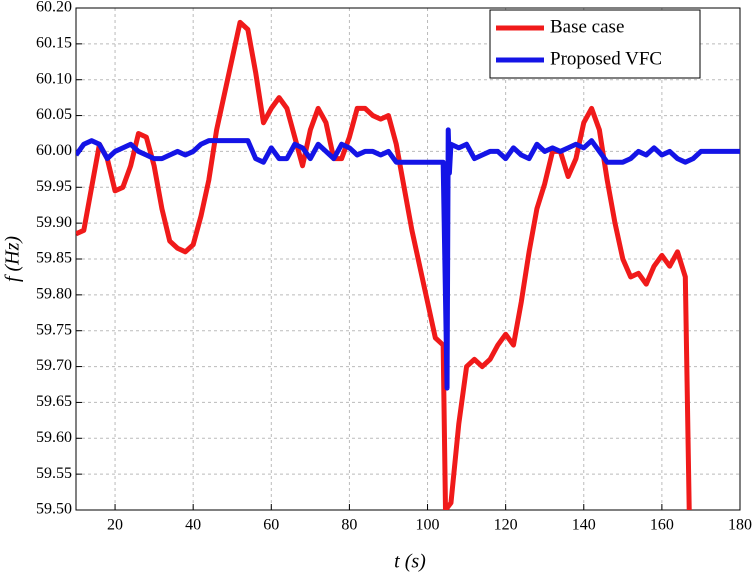 The width and height of the screenshot is (754, 582). I want to click on y-axis-label: f (Hz), so click(13, 259).